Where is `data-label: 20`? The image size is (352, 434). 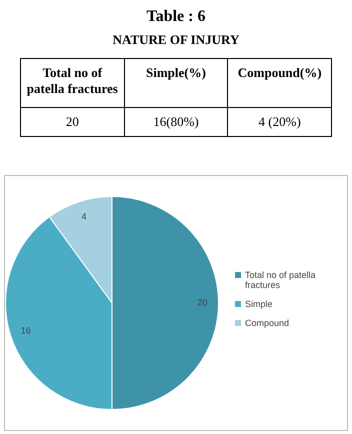 data-label: 20 is located at coordinates (203, 302).